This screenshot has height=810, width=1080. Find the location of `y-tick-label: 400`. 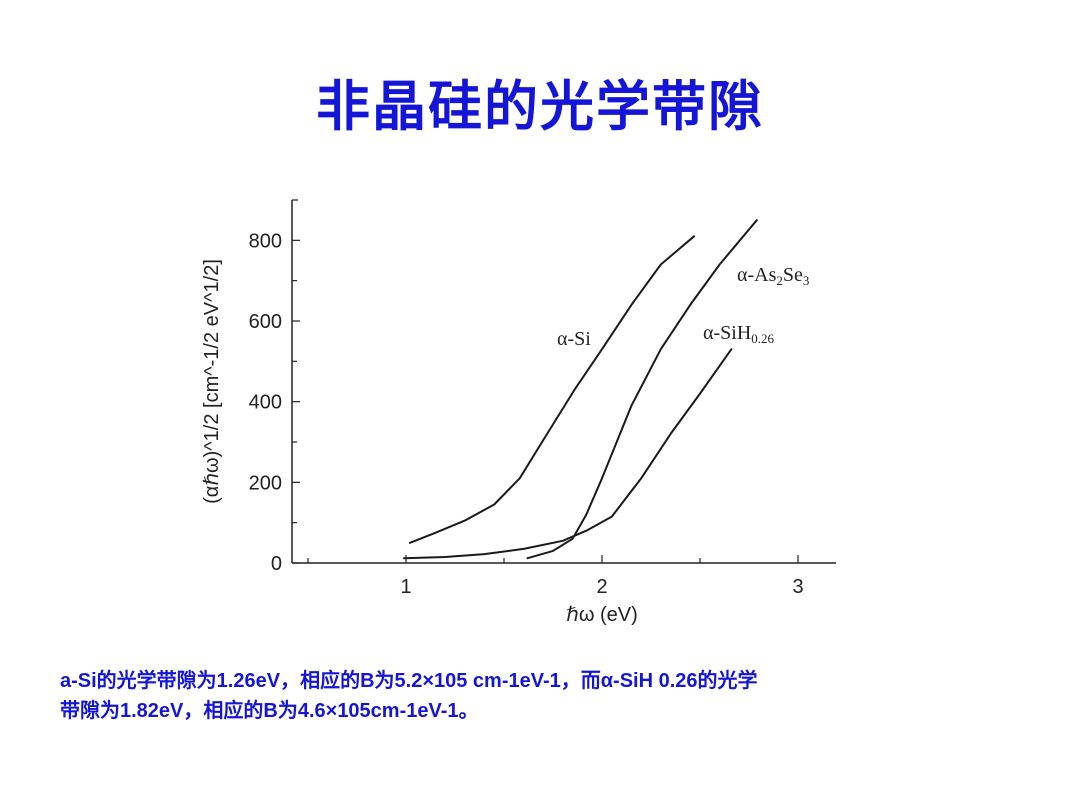

y-tick-label: 400 is located at coordinates (265, 403).